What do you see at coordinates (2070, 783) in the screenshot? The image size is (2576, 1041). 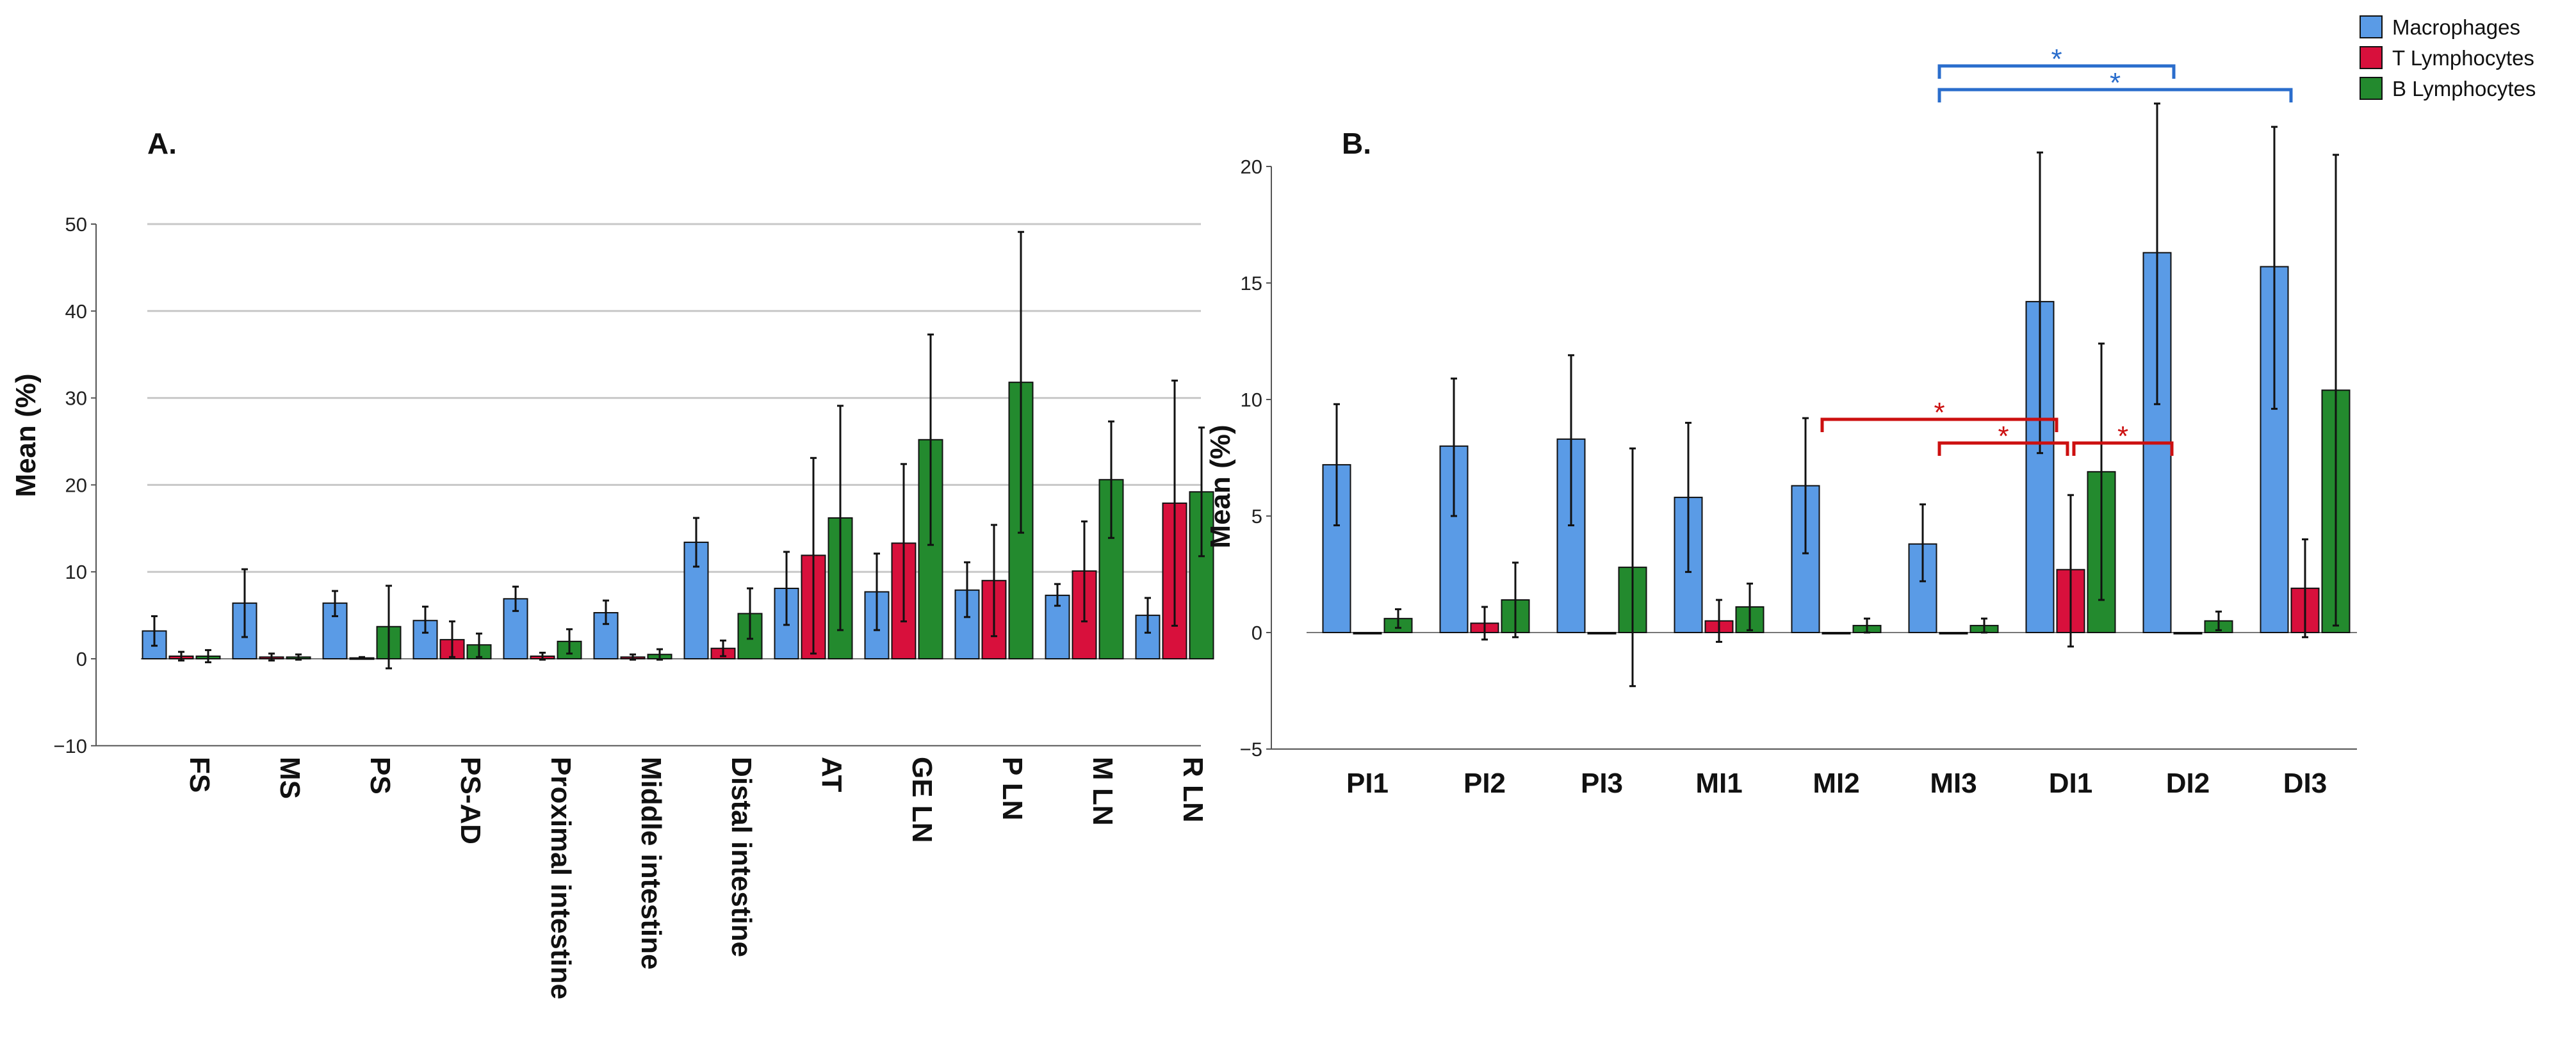 I see `x-tick-label-di1: DI1` at bounding box center [2070, 783].